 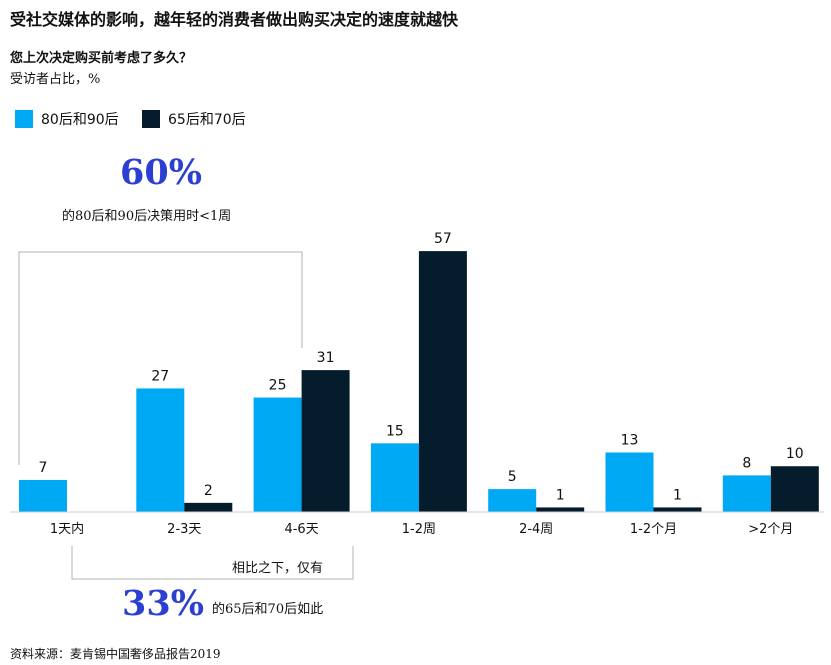 What do you see at coordinates (161, 172) in the screenshot?
I see `callout-top-percent: 60%` at bounding box center [161, 172].